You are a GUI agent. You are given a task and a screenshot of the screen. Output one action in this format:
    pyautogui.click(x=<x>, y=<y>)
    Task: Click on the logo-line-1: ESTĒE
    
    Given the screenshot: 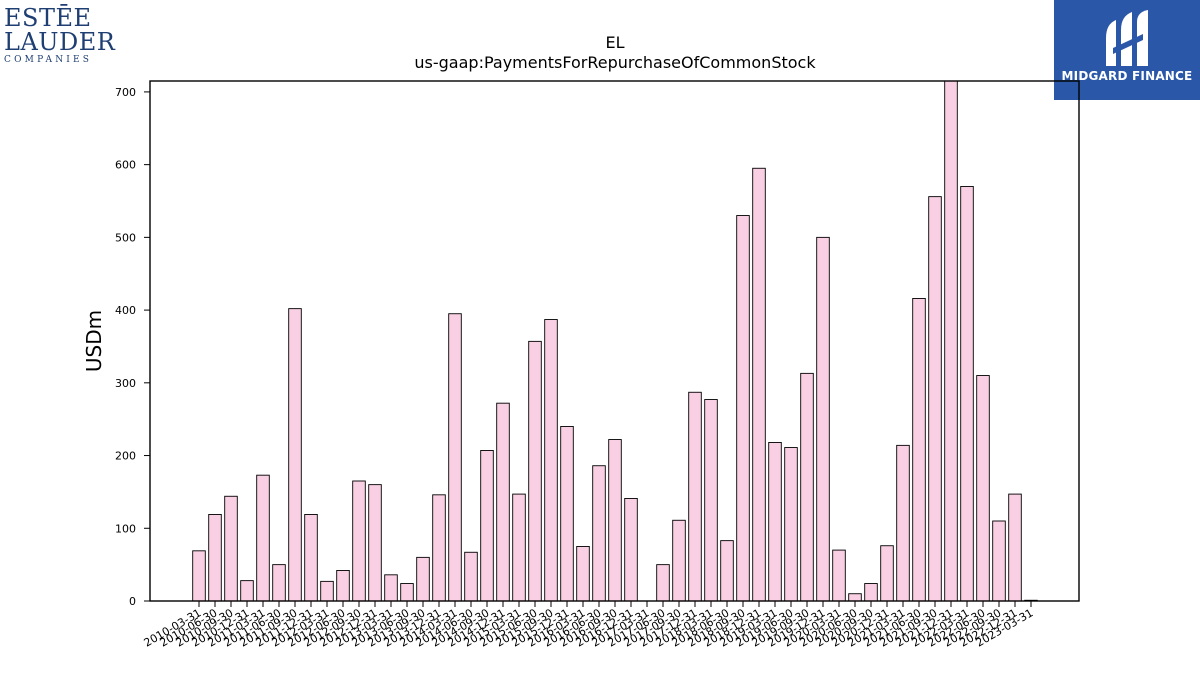 What is the action you would take?
    pyautogui.click(x=48, y=18)
    